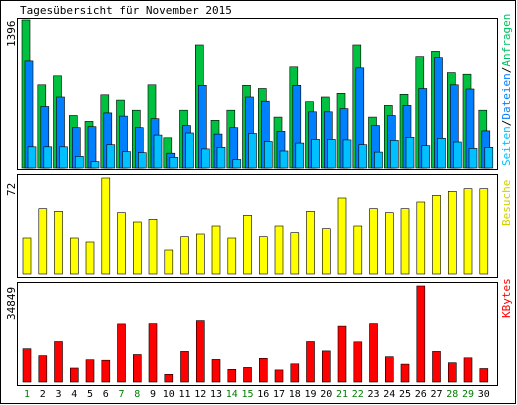  Describe the element at coordinates (295, 394) in the screenshot. I see `x-label-day-18: 18` at that location.